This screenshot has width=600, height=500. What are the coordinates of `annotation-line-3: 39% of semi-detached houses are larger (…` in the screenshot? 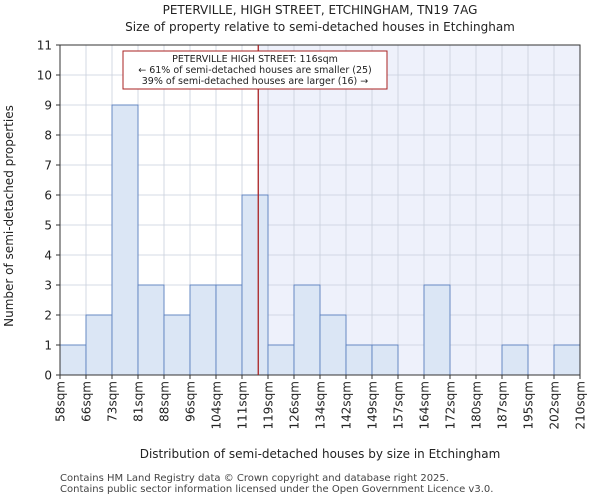 It's located at (255, 81).